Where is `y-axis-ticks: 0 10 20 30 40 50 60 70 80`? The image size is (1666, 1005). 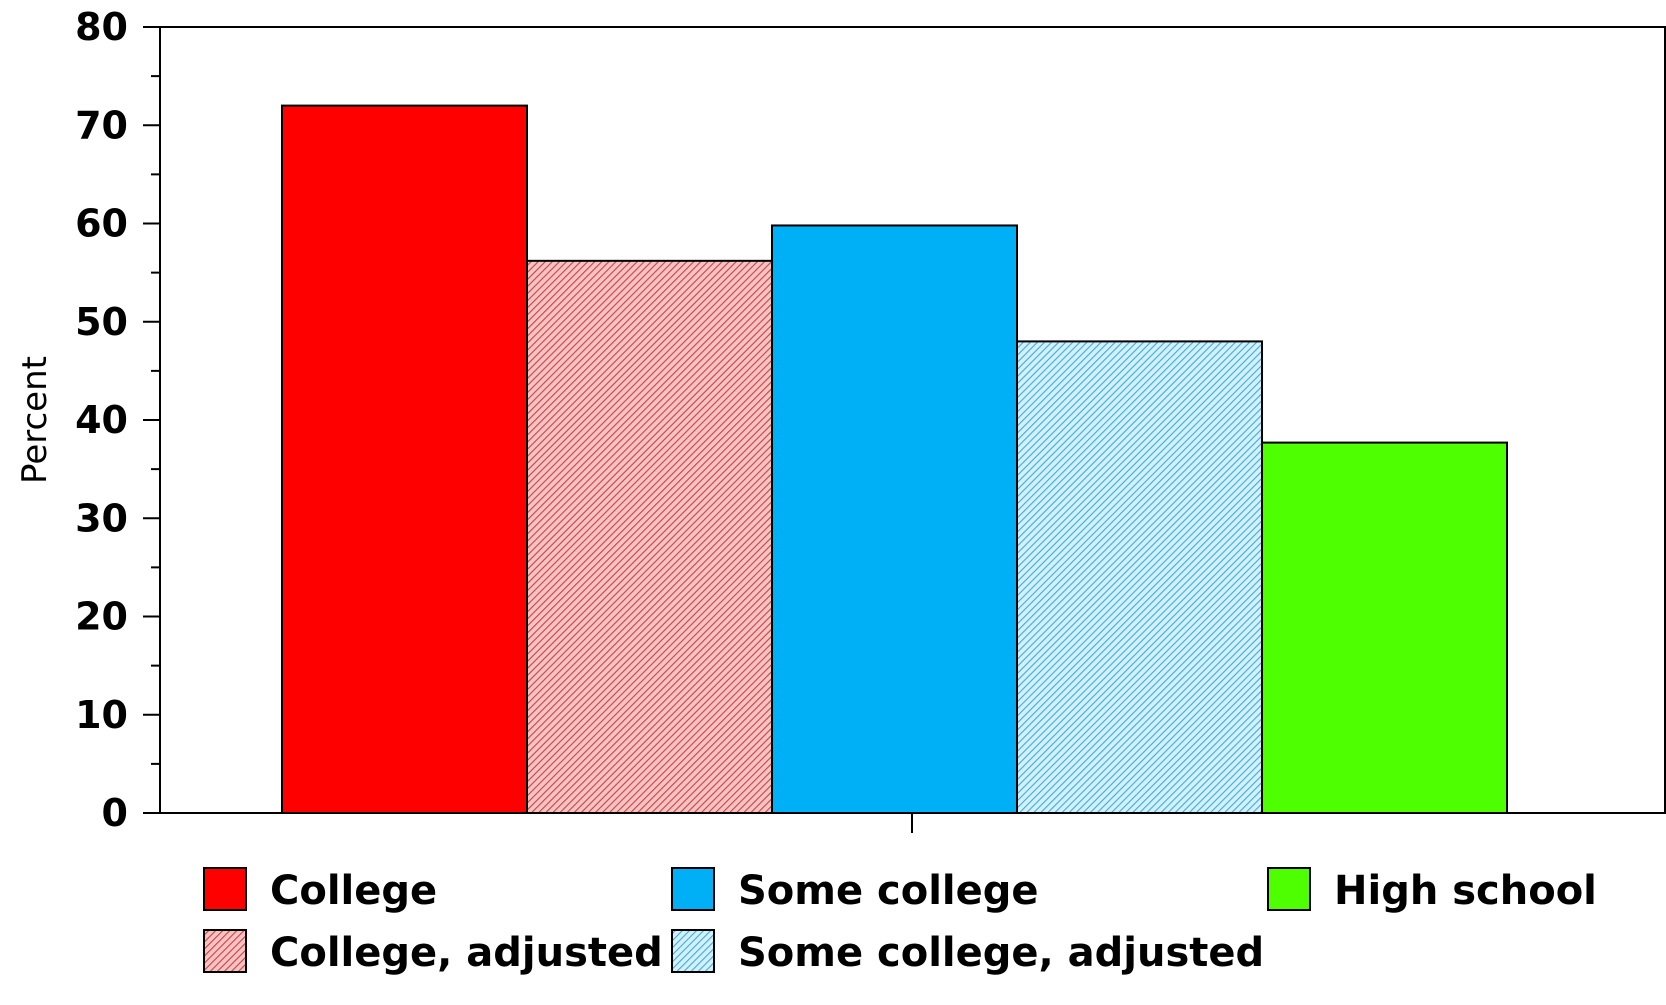
y-axis-ticks: 0 10 20 30 40 50 60 70 80 is located at coordinates (117, 420).